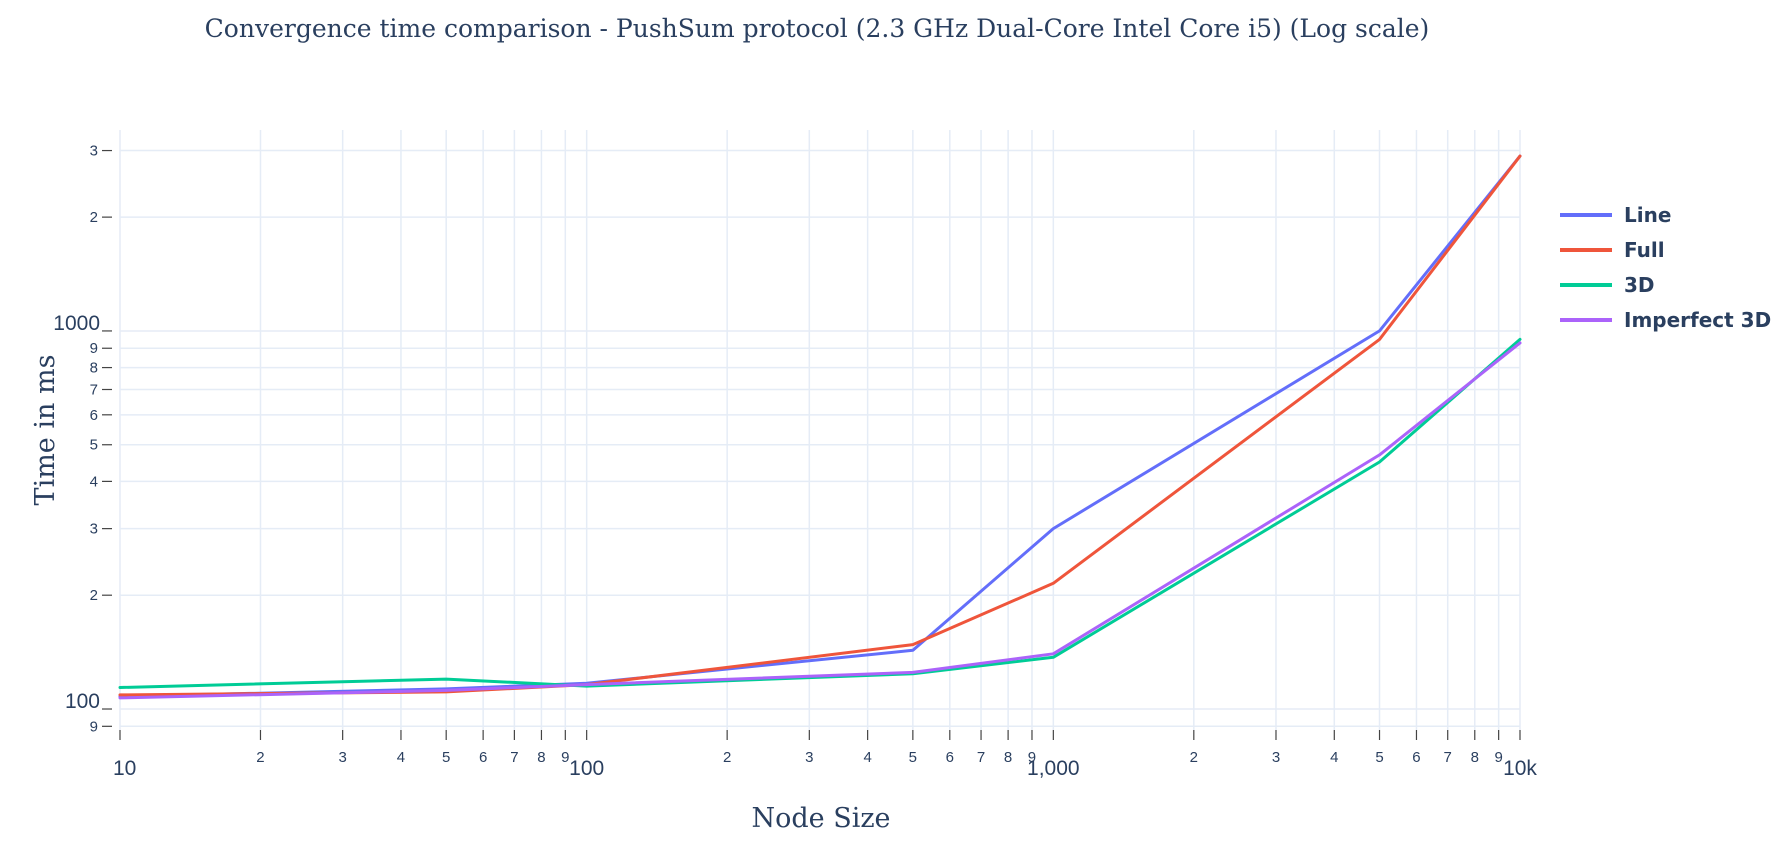 The image size is (1784, 846). What do you see at coordinates (94, 445) in the screenshot?
I see `y-tick-label-minor: 5` at bounding box center [94, 445].